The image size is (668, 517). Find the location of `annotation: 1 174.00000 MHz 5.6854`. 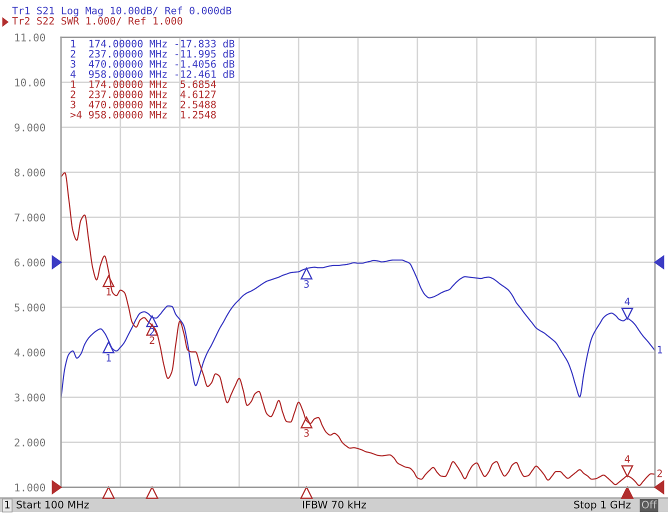

annotation: 1 174.00000 MHz 5.6854 is located at coordinates (143, 84).